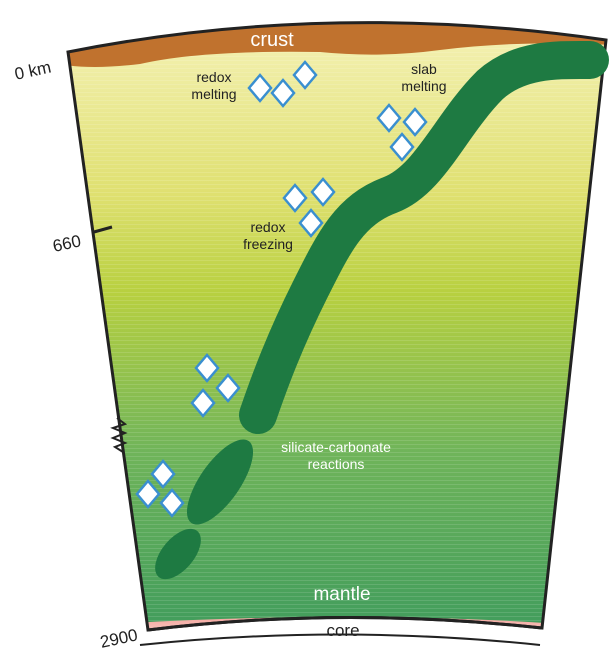 Image resolution: width=611 pixels, height=649 pixels. What do you see at coordinates (268, 244) in the screenshot?
I see `process-label: freezing` at bounding box center [268, 244].